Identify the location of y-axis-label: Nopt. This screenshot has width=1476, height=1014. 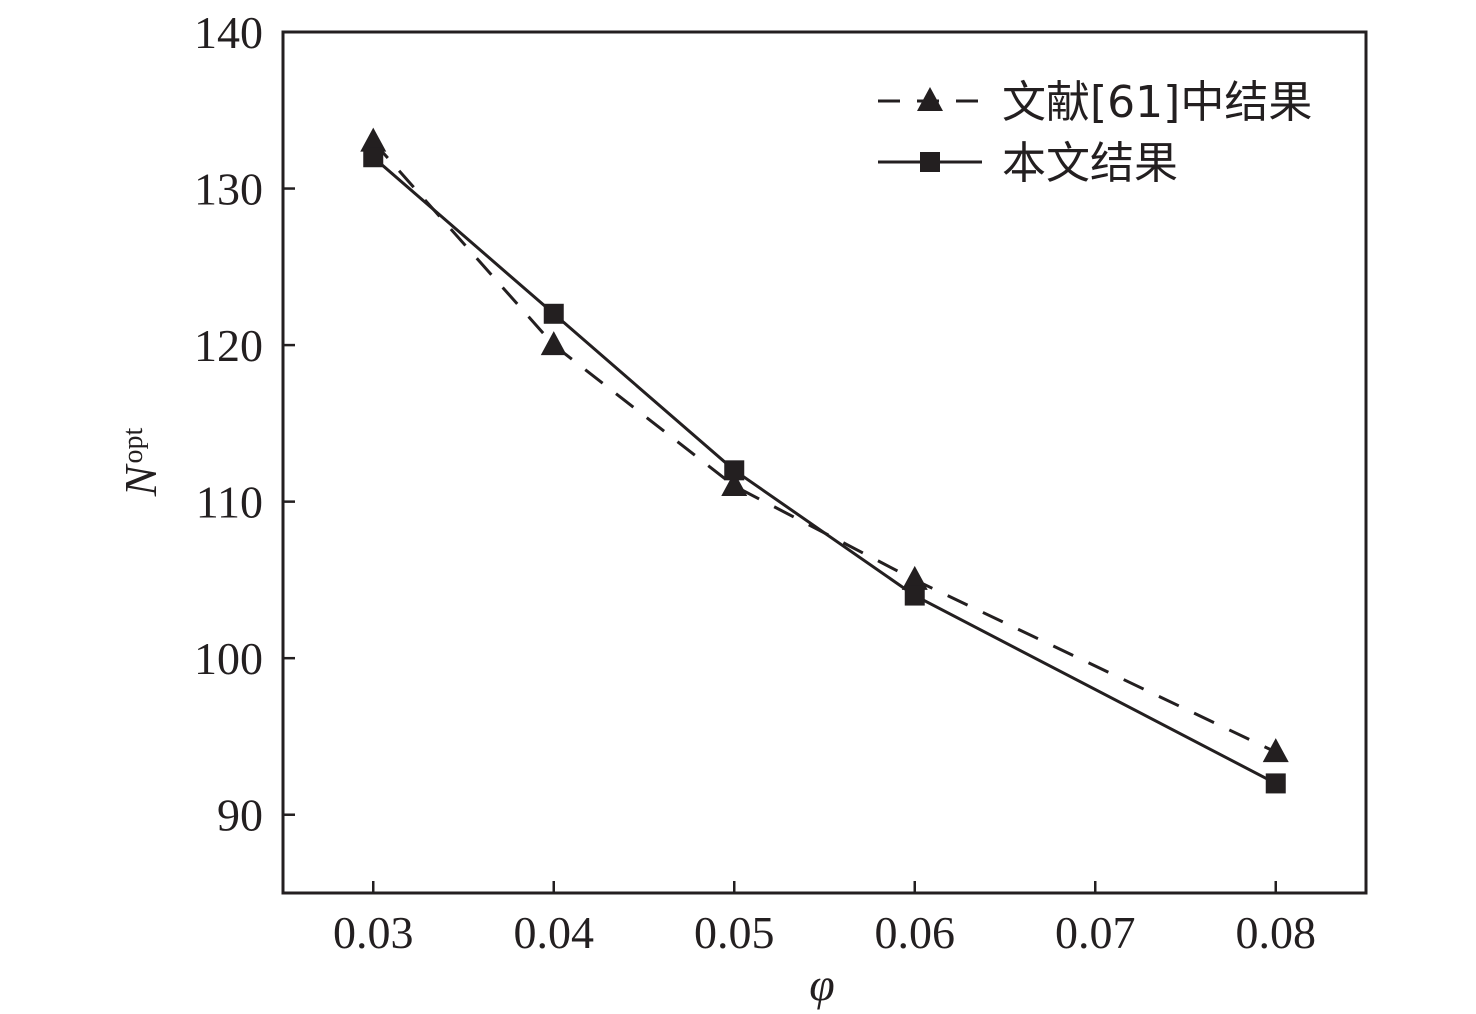
(140, 463).